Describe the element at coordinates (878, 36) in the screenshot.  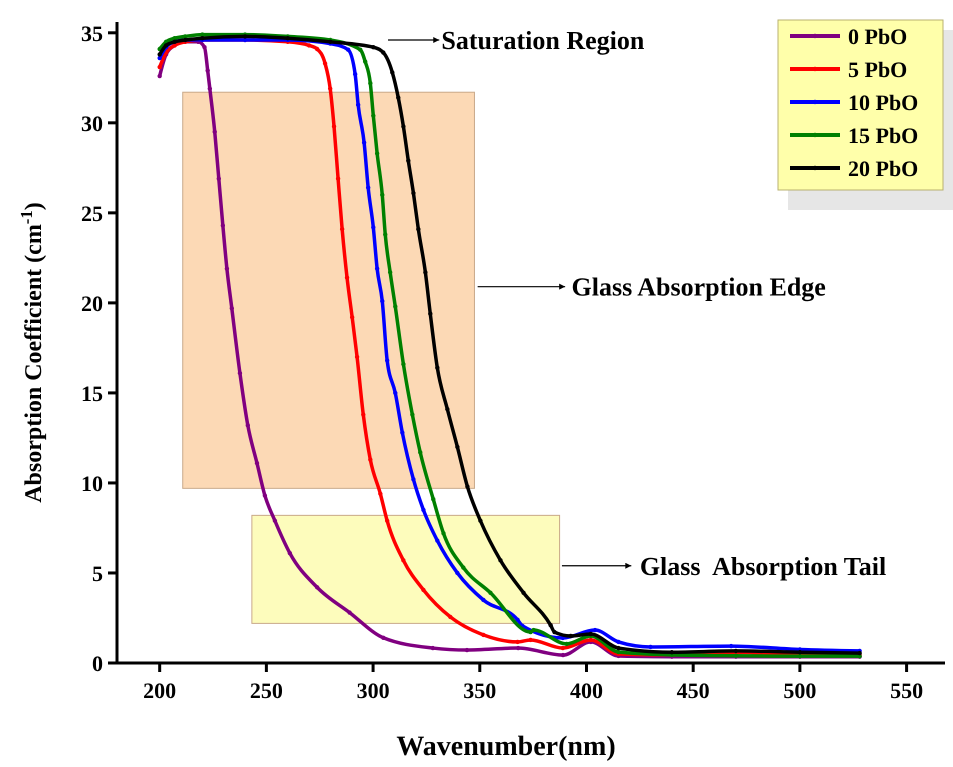
I see `legend-label: 0 PbO` at that location.